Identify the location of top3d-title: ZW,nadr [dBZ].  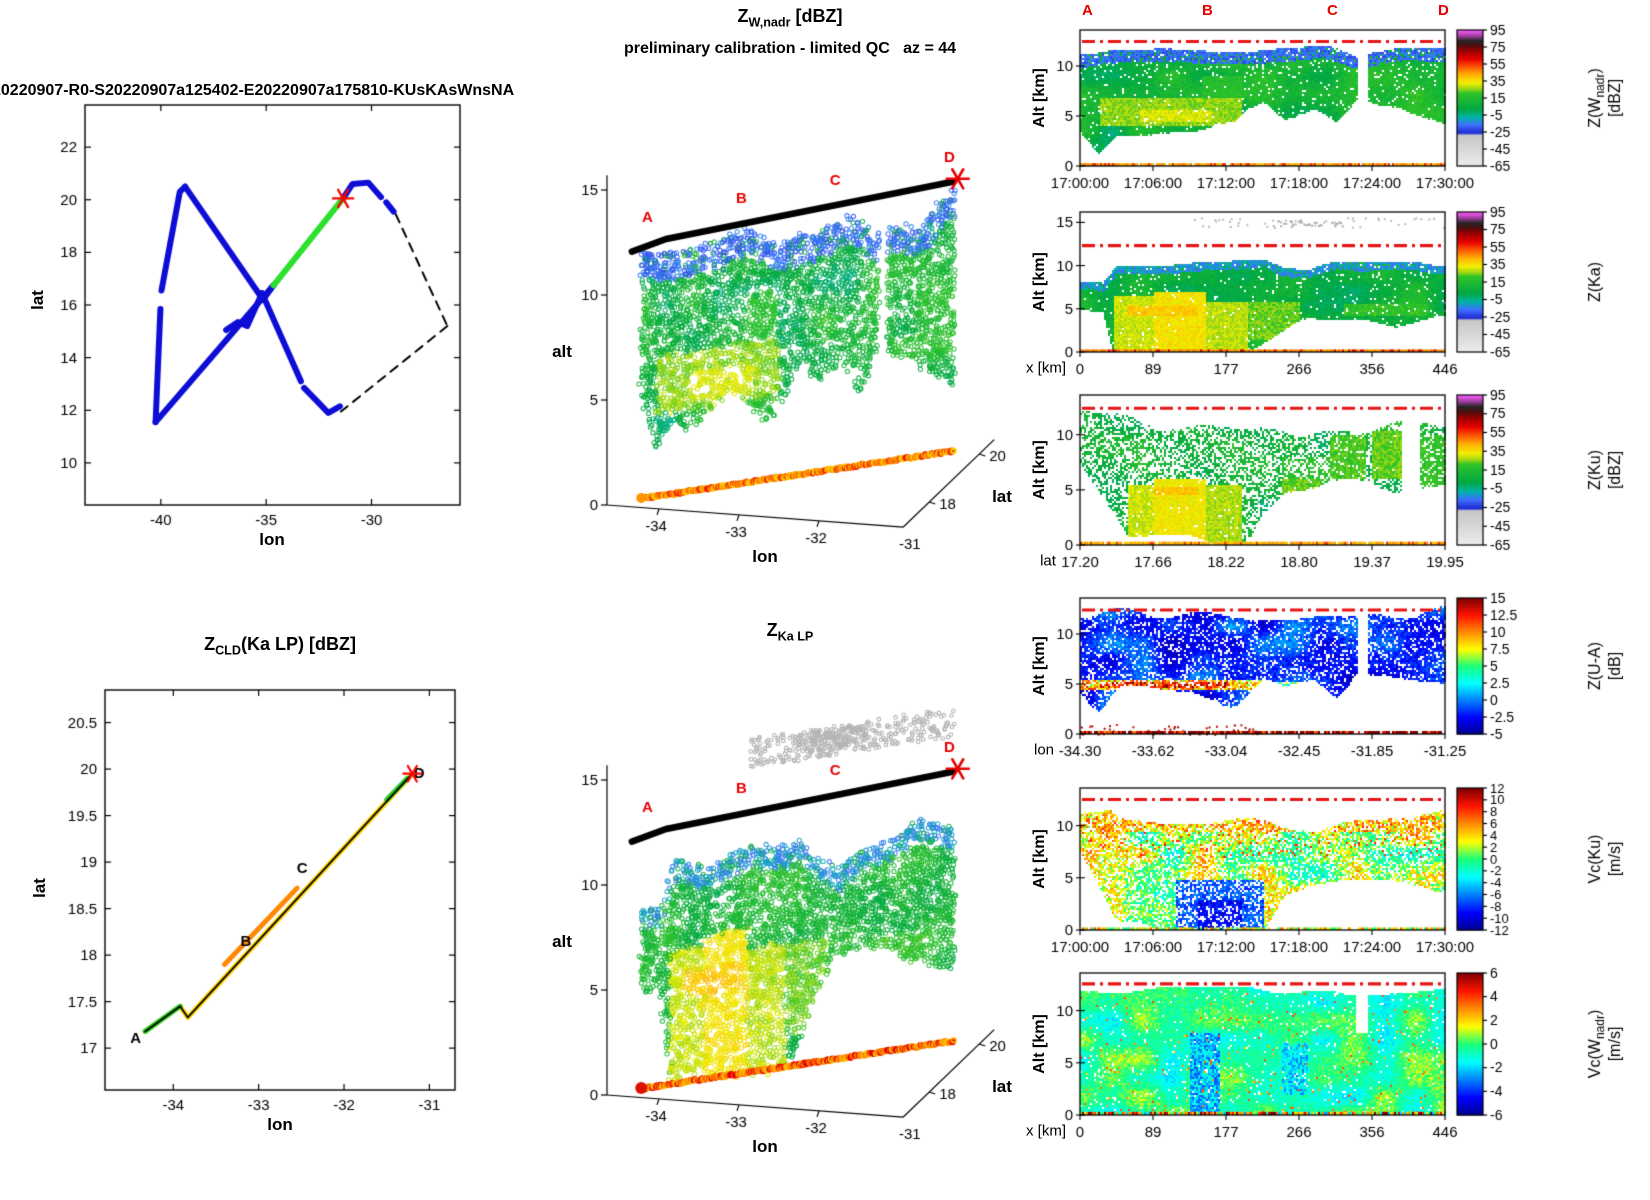
(790, 18).